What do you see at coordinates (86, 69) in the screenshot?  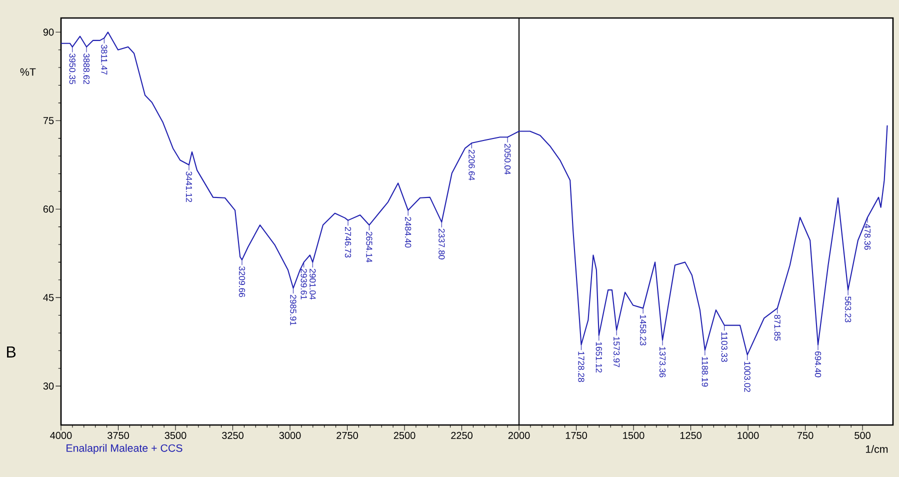 I see `annotation: 3888.62` at bounding box center [86, 69].